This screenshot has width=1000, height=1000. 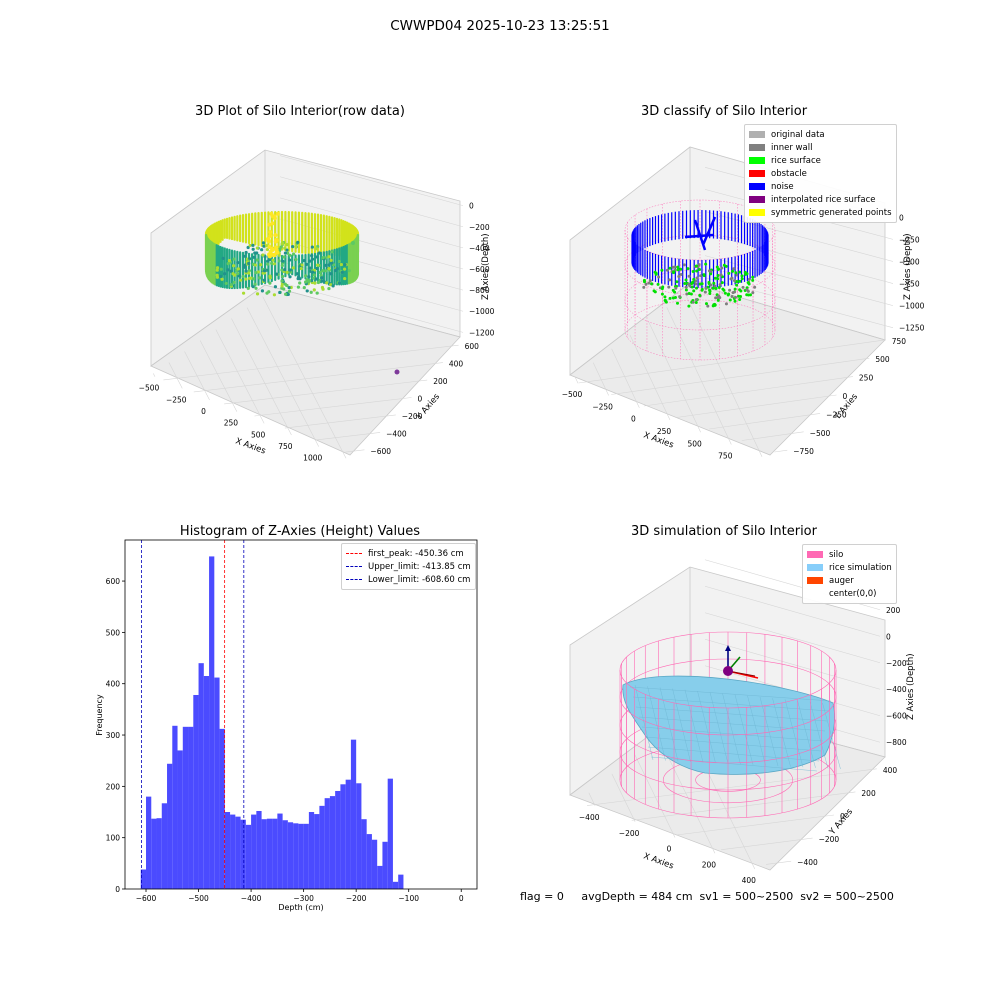 I want to click on legend-entry: Lower_limit: -608.60 cm, so click(x=408, y=579).